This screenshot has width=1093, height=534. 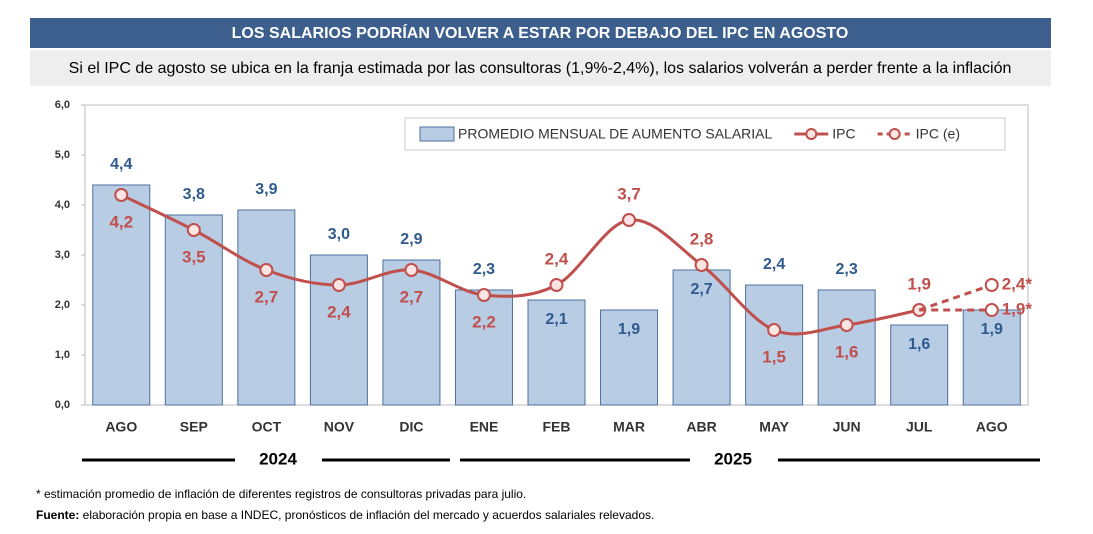 What do you see at coordinates (266, 189) in the screenshot?
I see `bar-value-label: 3,9` at bounding box center [266, 189].